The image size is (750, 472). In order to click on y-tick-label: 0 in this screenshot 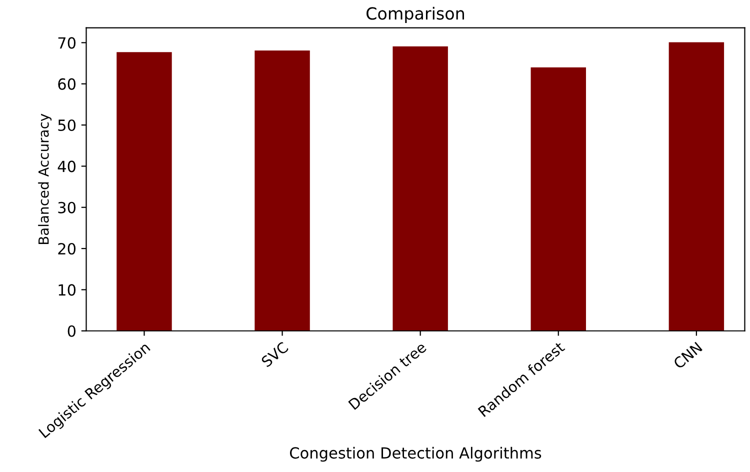, I will do `click(72, 331)`.